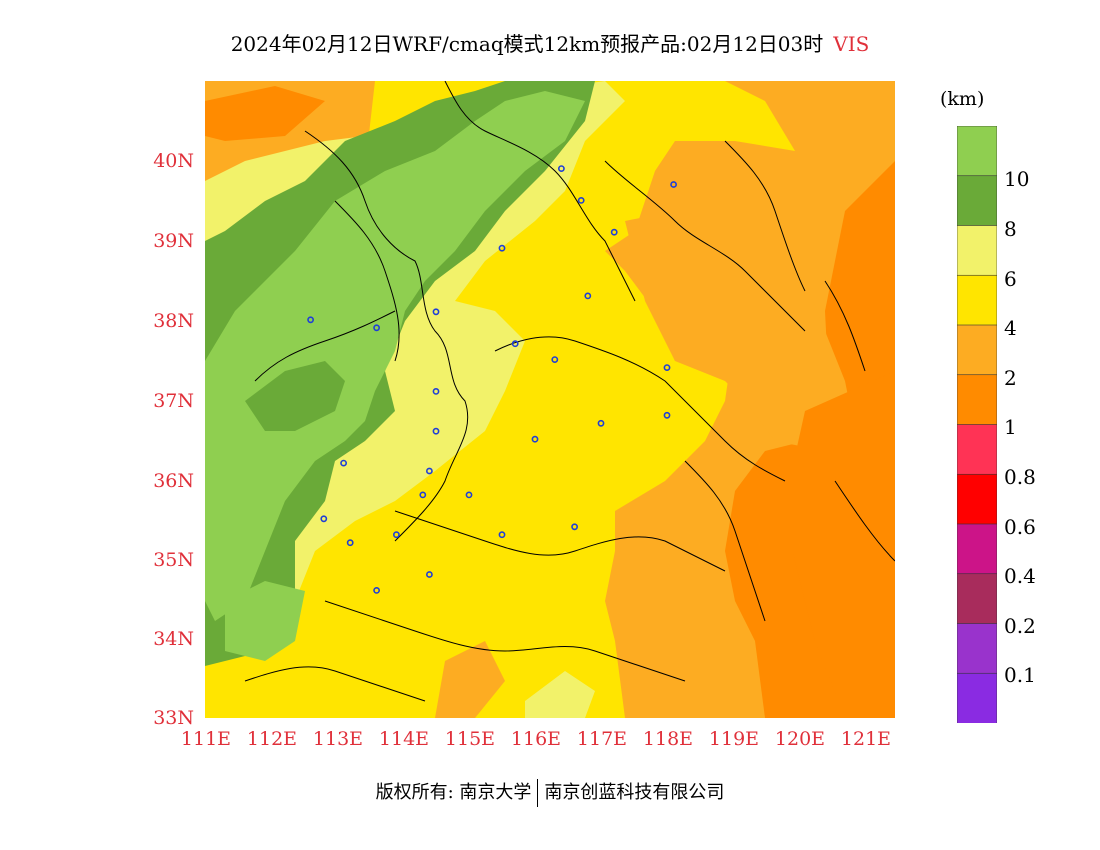  What do you see at coordinates (1010, 229) in the screenshot?
I see `legend-label: 8` at bounding box center [1010, 229].